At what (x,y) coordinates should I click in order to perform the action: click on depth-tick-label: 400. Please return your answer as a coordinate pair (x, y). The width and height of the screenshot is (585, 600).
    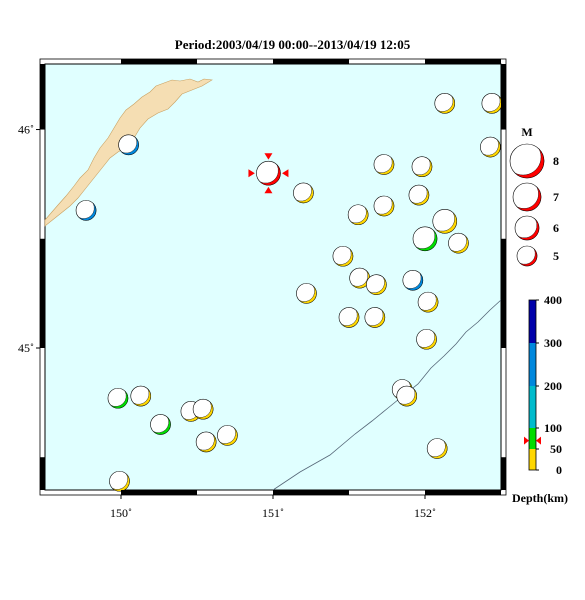
    Looking at the image, I should click on (553, 300).